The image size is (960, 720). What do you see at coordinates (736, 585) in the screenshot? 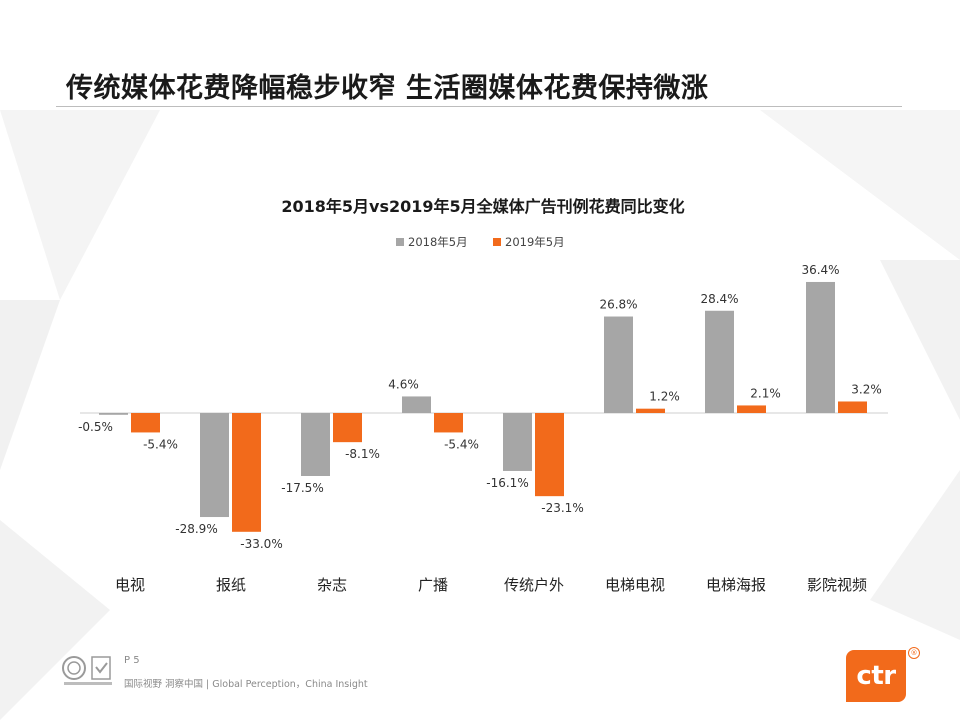
I see `category-label-6: 电梯海报` at bounding box center [736, 585].